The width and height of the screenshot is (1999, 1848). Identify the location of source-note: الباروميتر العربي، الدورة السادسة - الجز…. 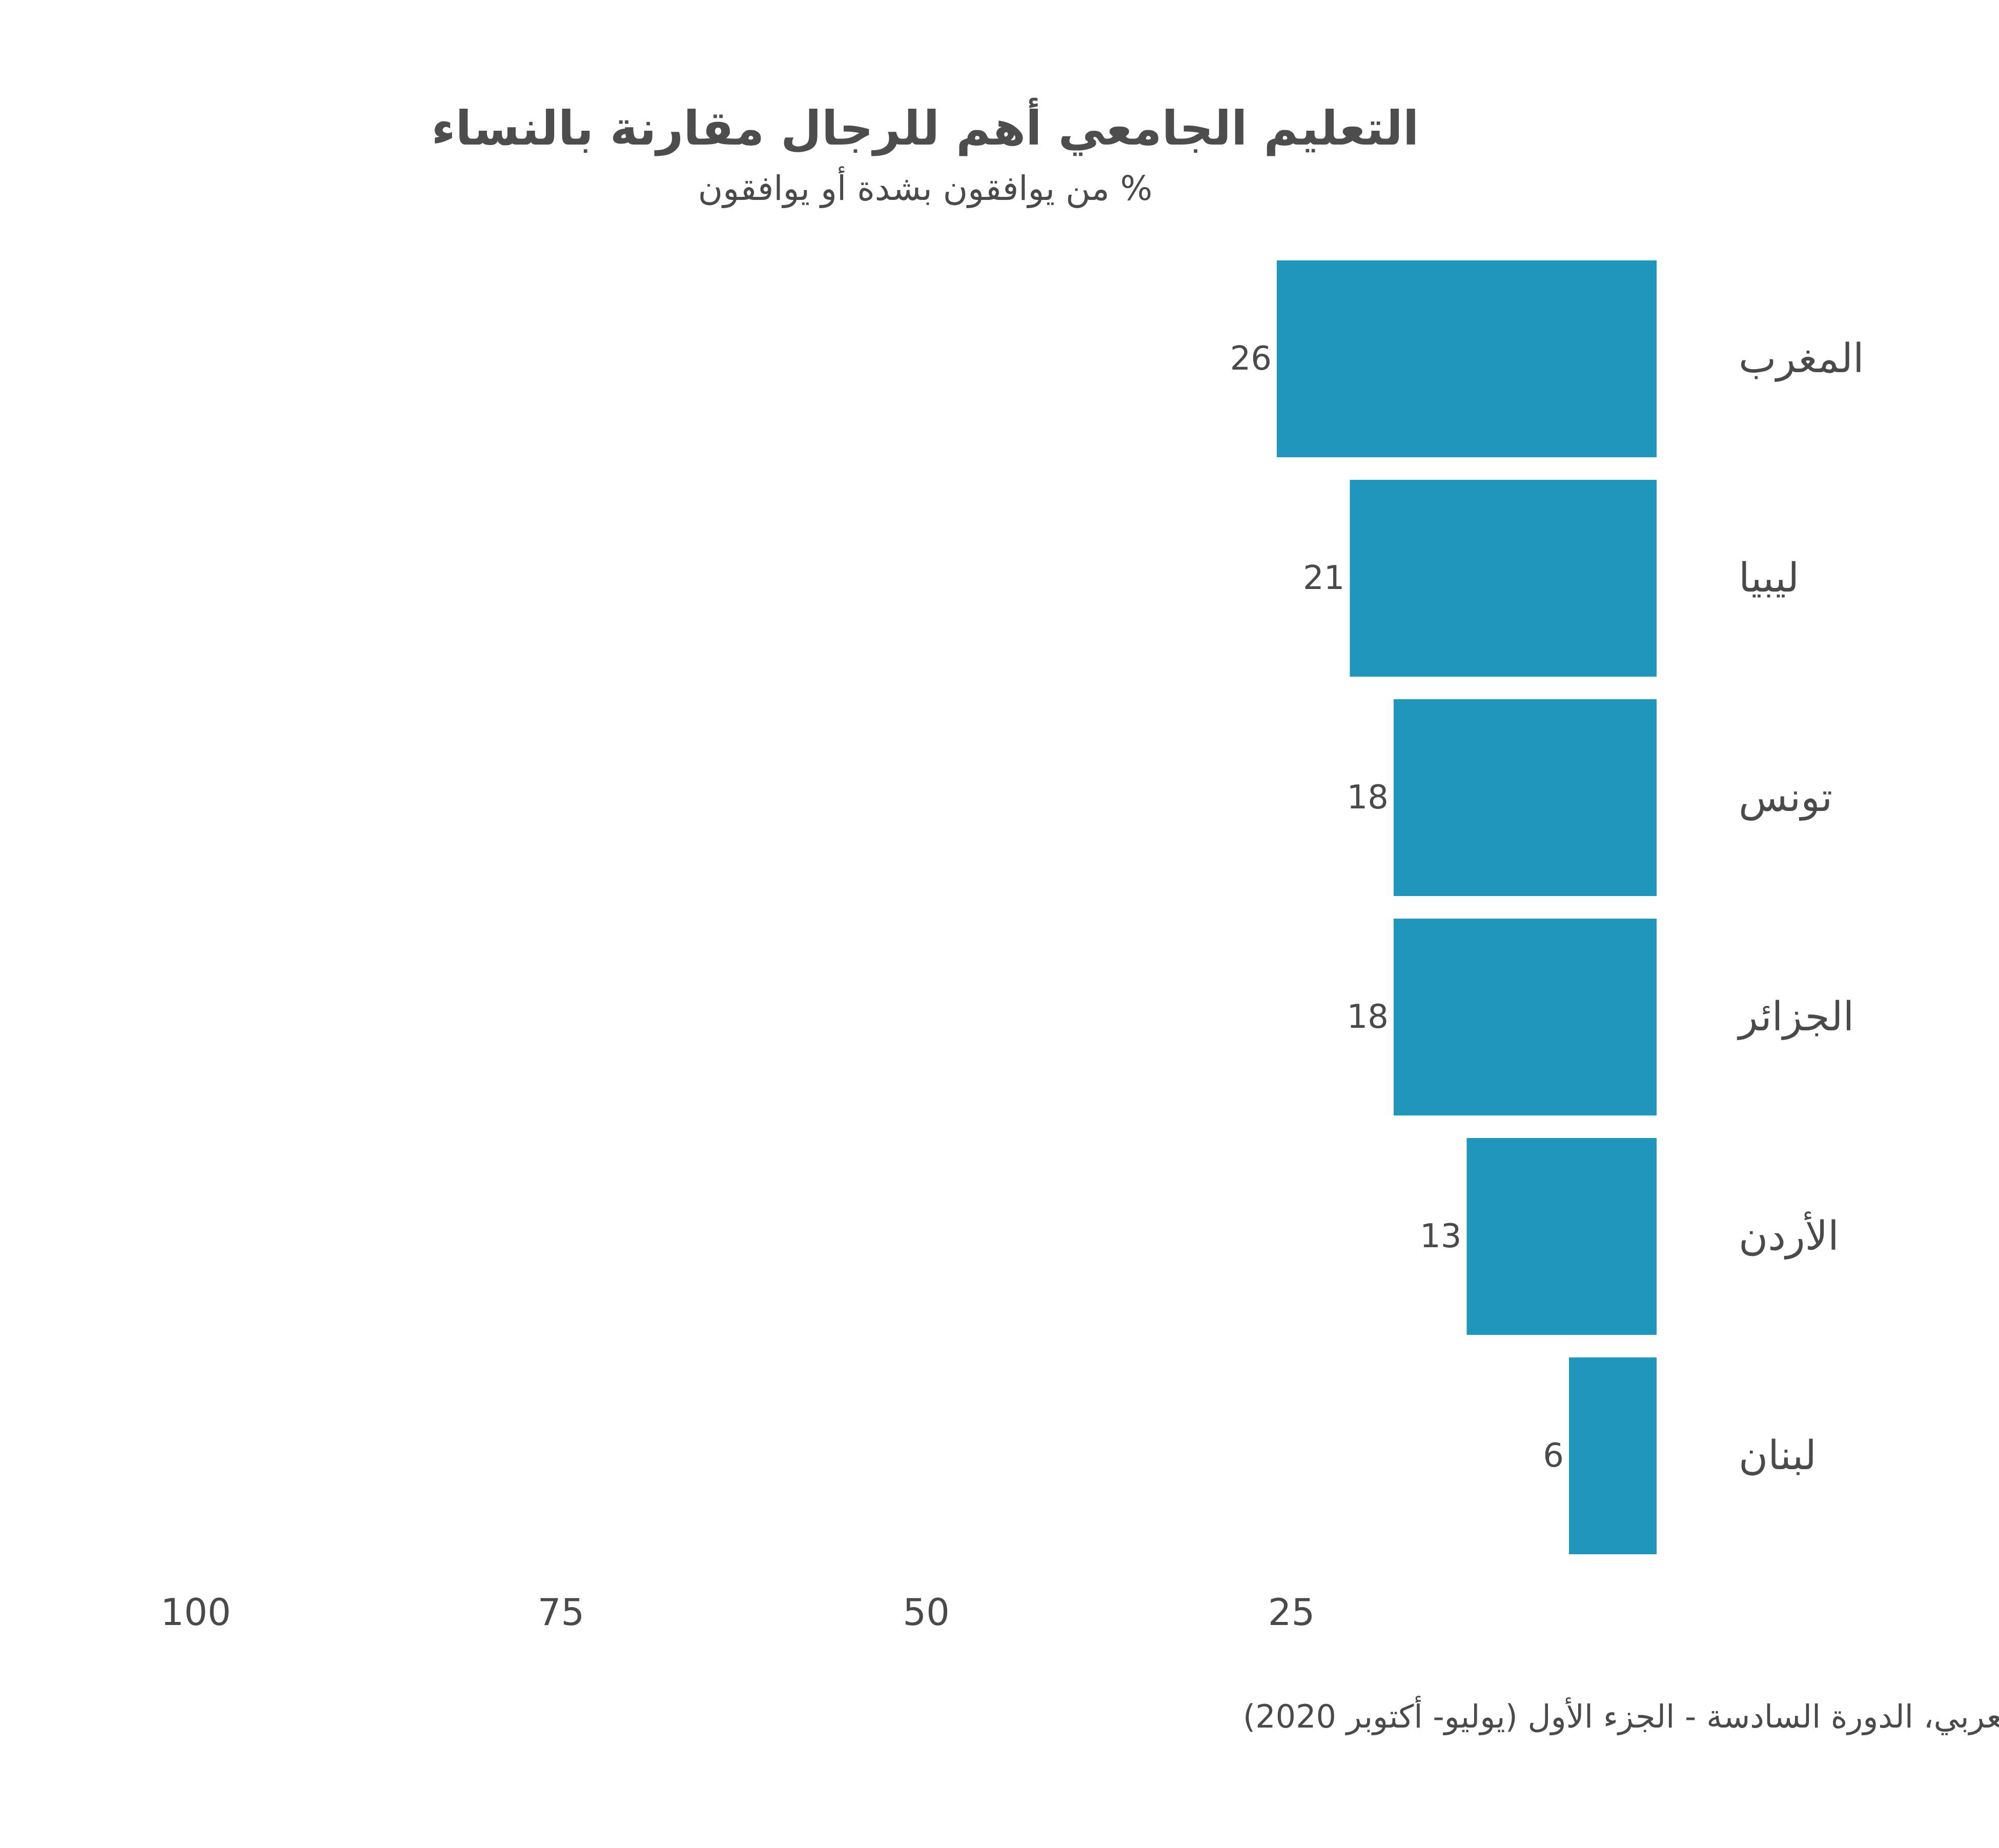
(1621, 1715).